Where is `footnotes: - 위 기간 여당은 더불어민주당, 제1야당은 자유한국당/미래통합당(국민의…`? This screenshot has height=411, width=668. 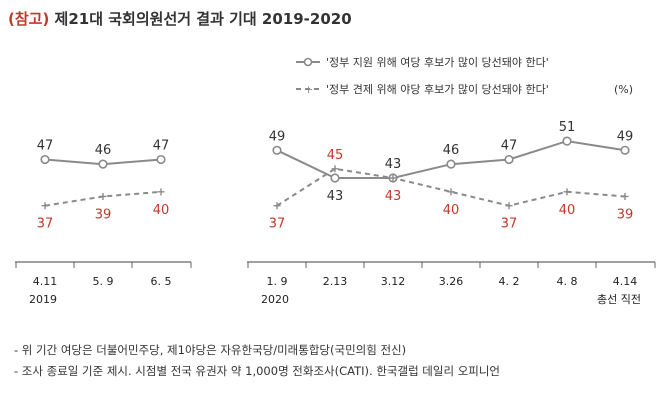
footnotes: - 위 기간 여당은 더불어민주당, 제1야당은 자유한국당/미래통합당(국민의… is located at coordinates (257, 361).